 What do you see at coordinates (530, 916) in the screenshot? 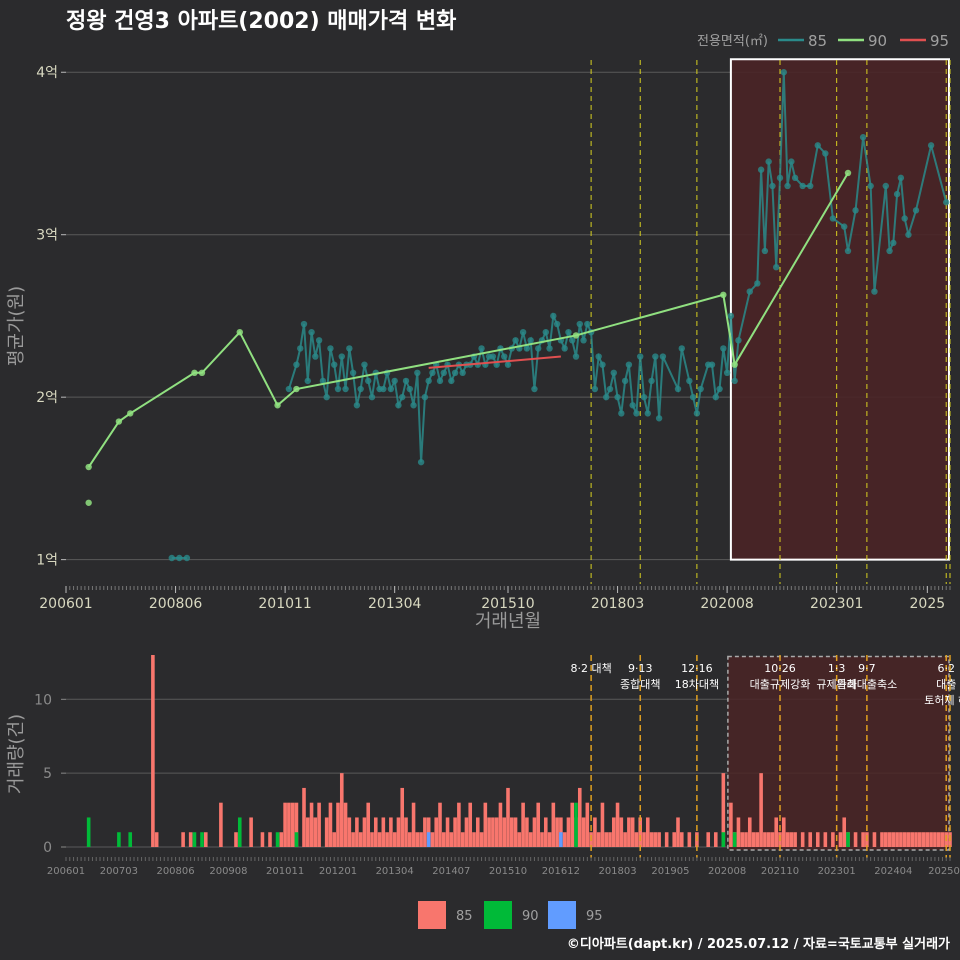
I see `volume-legend-label-90: 90` at bounding box center [530, 916].